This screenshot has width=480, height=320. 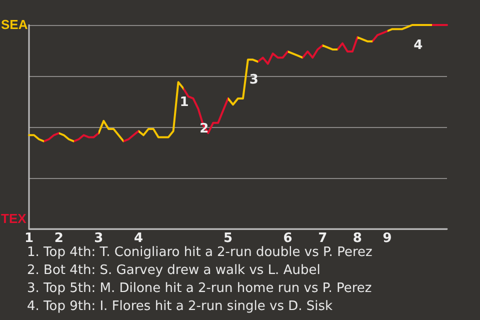 I want to click on x-tick-label: 1, so click(x=29, y=238).